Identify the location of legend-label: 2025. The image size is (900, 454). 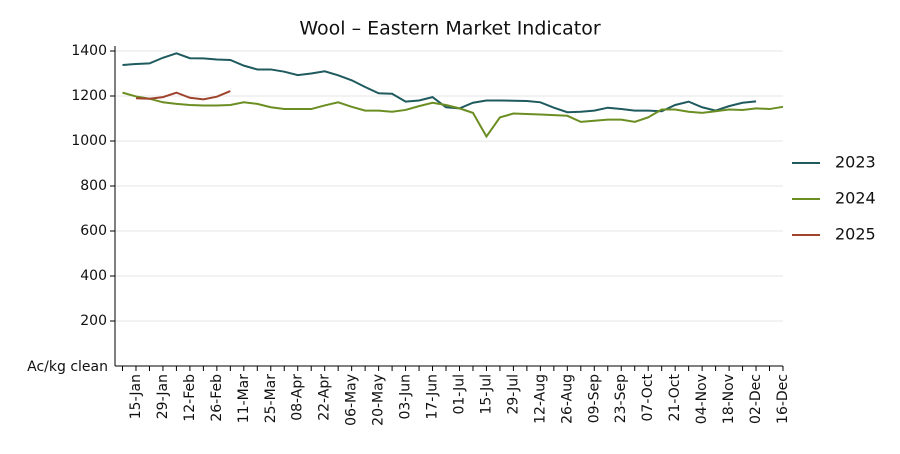
(855, 234).